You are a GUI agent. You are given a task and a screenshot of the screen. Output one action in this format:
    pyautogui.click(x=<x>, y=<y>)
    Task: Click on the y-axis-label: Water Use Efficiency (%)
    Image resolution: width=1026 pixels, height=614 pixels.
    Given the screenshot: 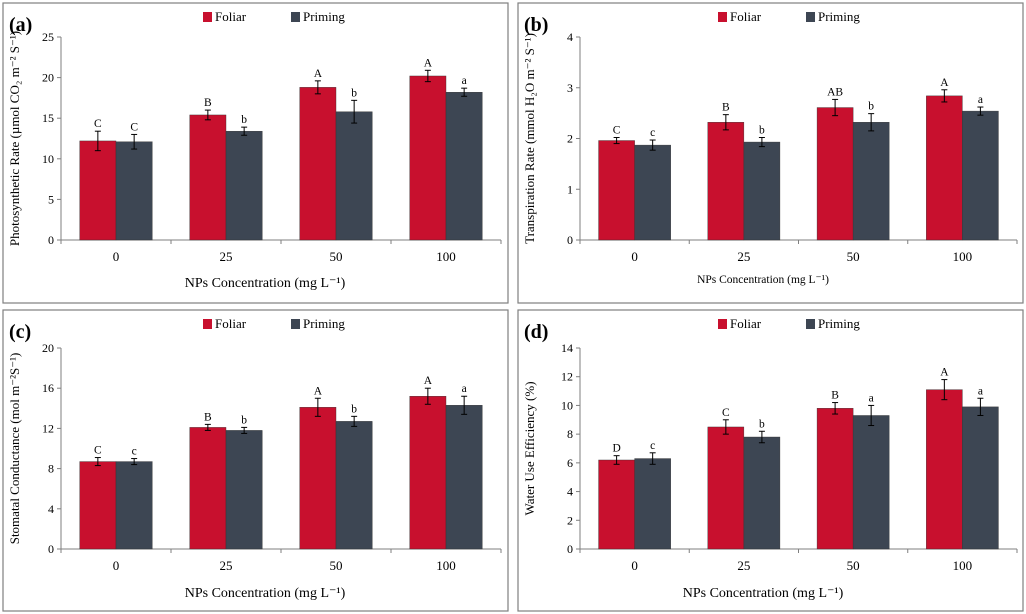 What is the action you would take?
    pyautogui.click(x=529, y=448)
    